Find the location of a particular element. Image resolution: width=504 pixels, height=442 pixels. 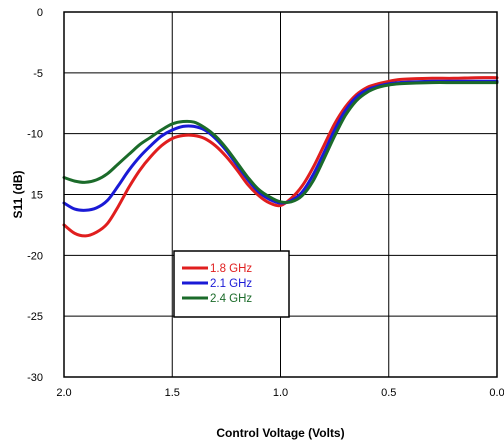

y-tick-labels: 0 -5 -10 15 -20 -25 -30 is located at coordinates (35, 195).